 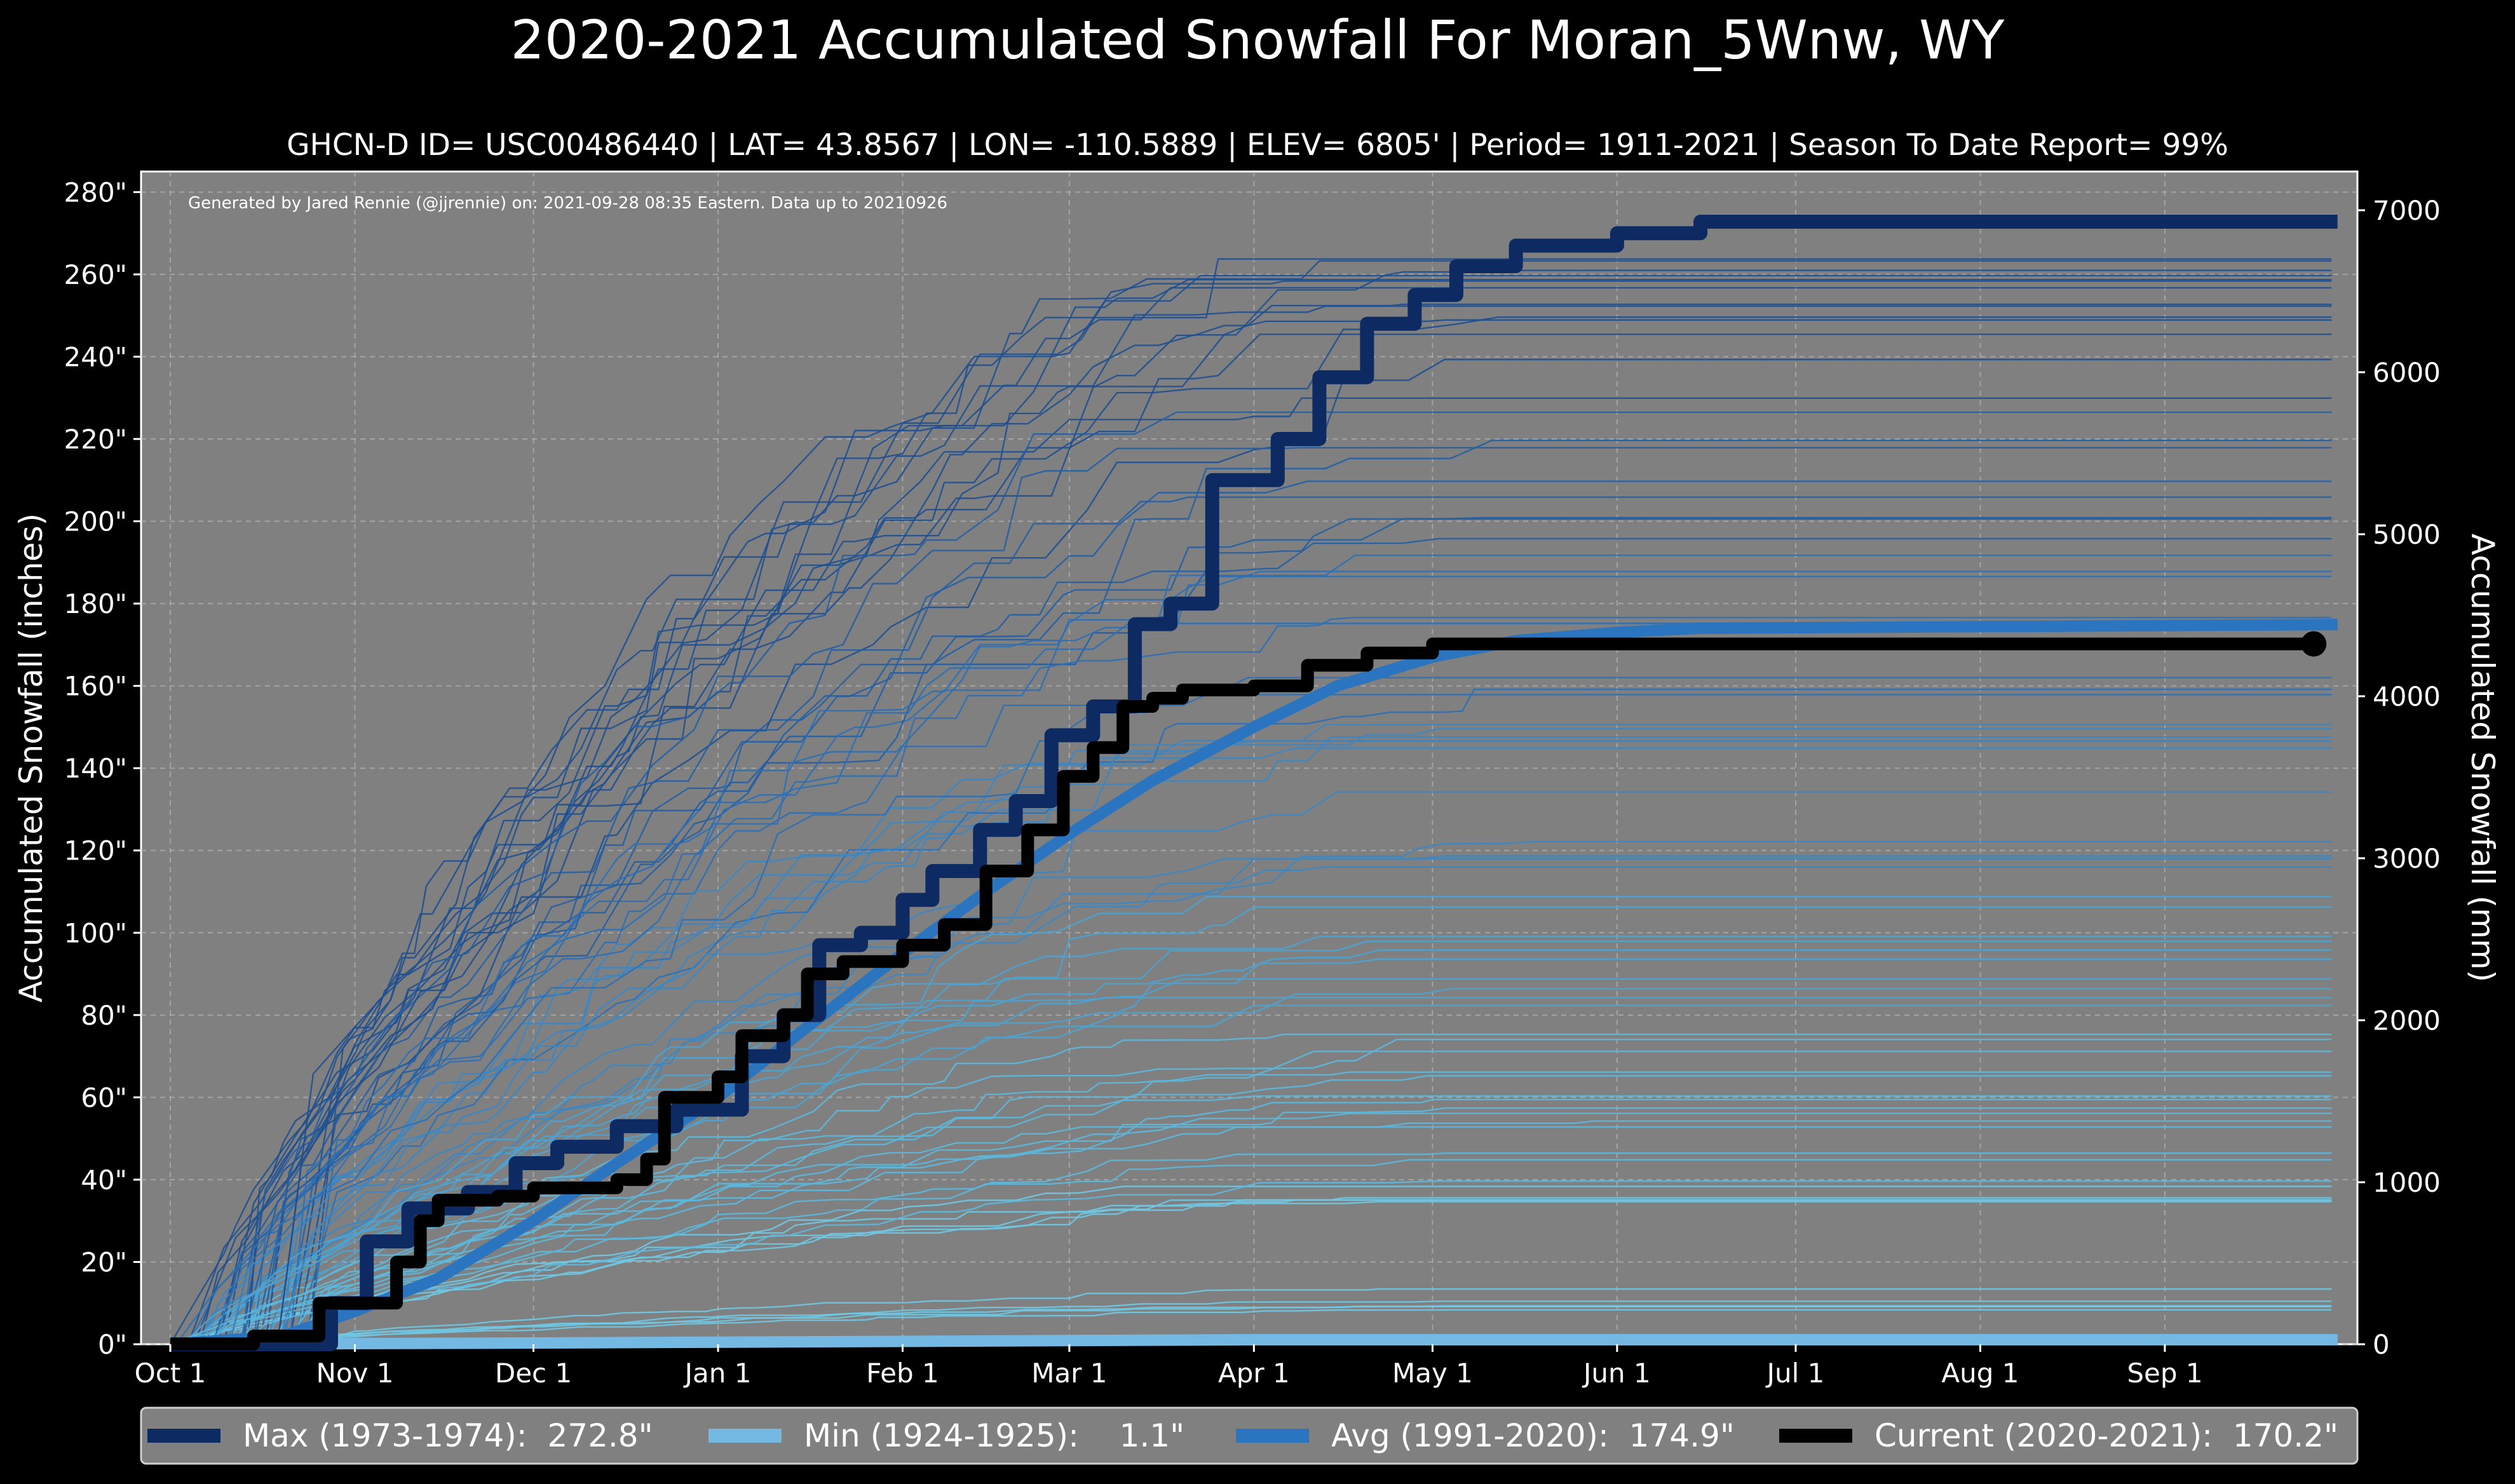 What do you see at coordinates (1616, 1373) in the screenshot?
I see `x-tick-label: Jun 1` at bounding box center [1616, 1373].